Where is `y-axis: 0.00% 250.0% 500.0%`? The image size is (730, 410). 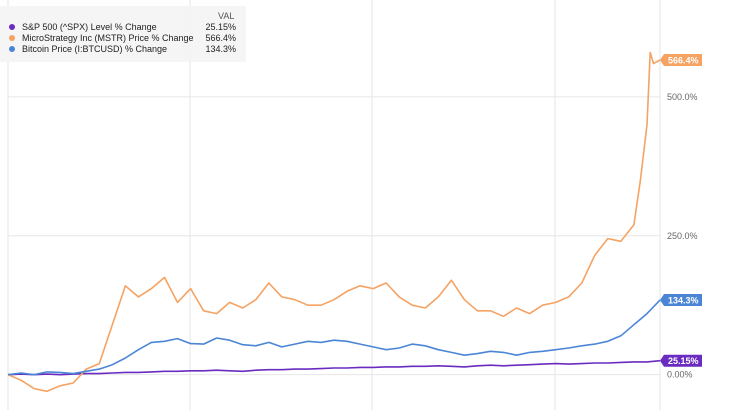
y-axis: 0.00% 250.0% 500.0% is located at coordinates (682, 236).